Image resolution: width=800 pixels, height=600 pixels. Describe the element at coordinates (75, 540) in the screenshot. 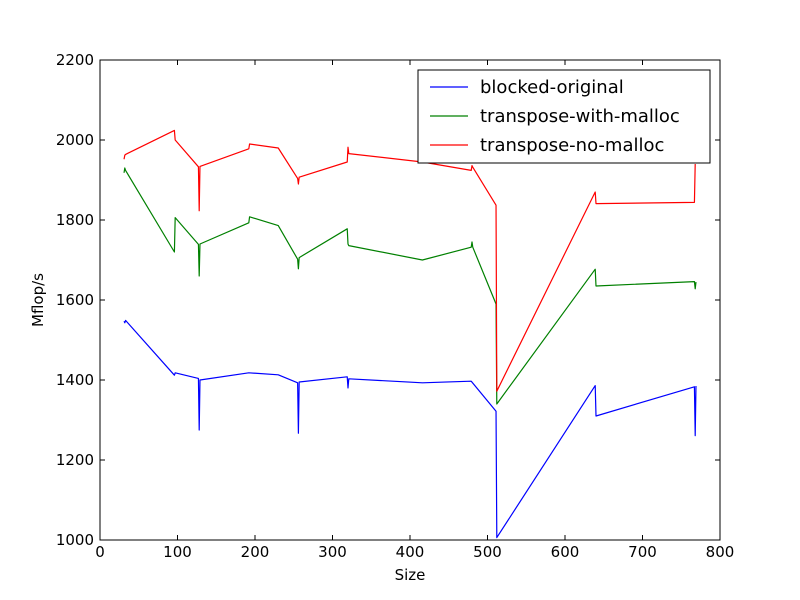

I see `y-tick-label: 1000` at that location.